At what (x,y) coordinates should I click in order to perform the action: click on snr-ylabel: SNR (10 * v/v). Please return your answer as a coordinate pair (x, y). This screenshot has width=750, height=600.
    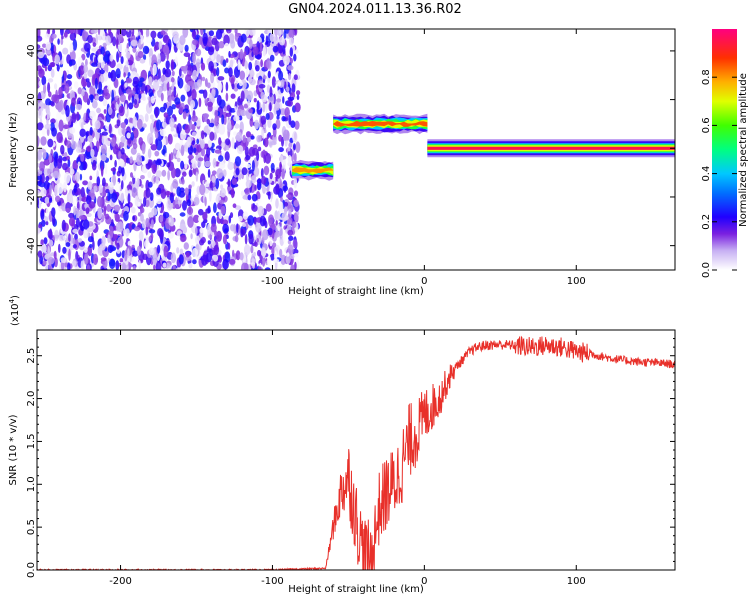
    Looking at the image, I should click on (13, 449).